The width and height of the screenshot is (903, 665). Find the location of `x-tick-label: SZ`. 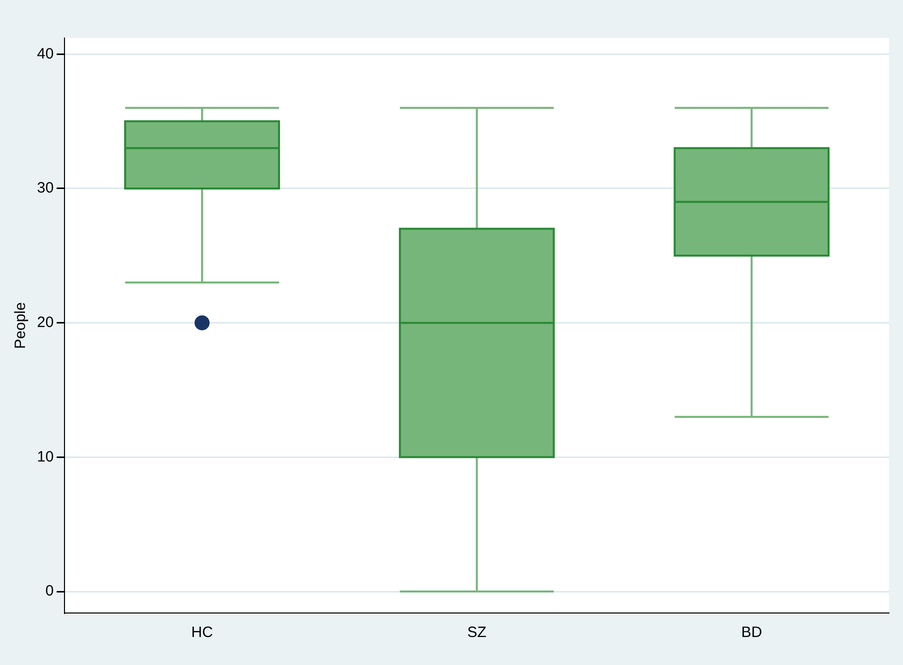

x-tick-label: SZ is located at coordinates (476, 633).